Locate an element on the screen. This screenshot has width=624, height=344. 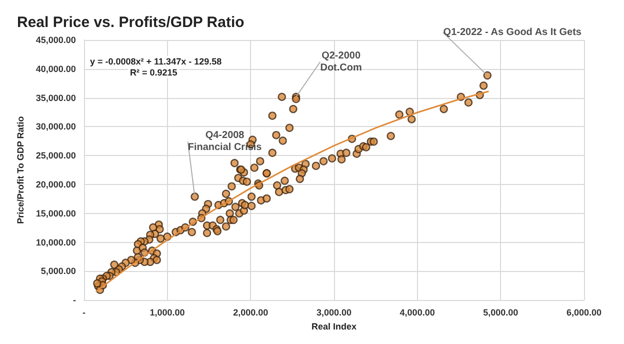
y-tick-label: 35,000.00 is located at coordinates (56, 97).